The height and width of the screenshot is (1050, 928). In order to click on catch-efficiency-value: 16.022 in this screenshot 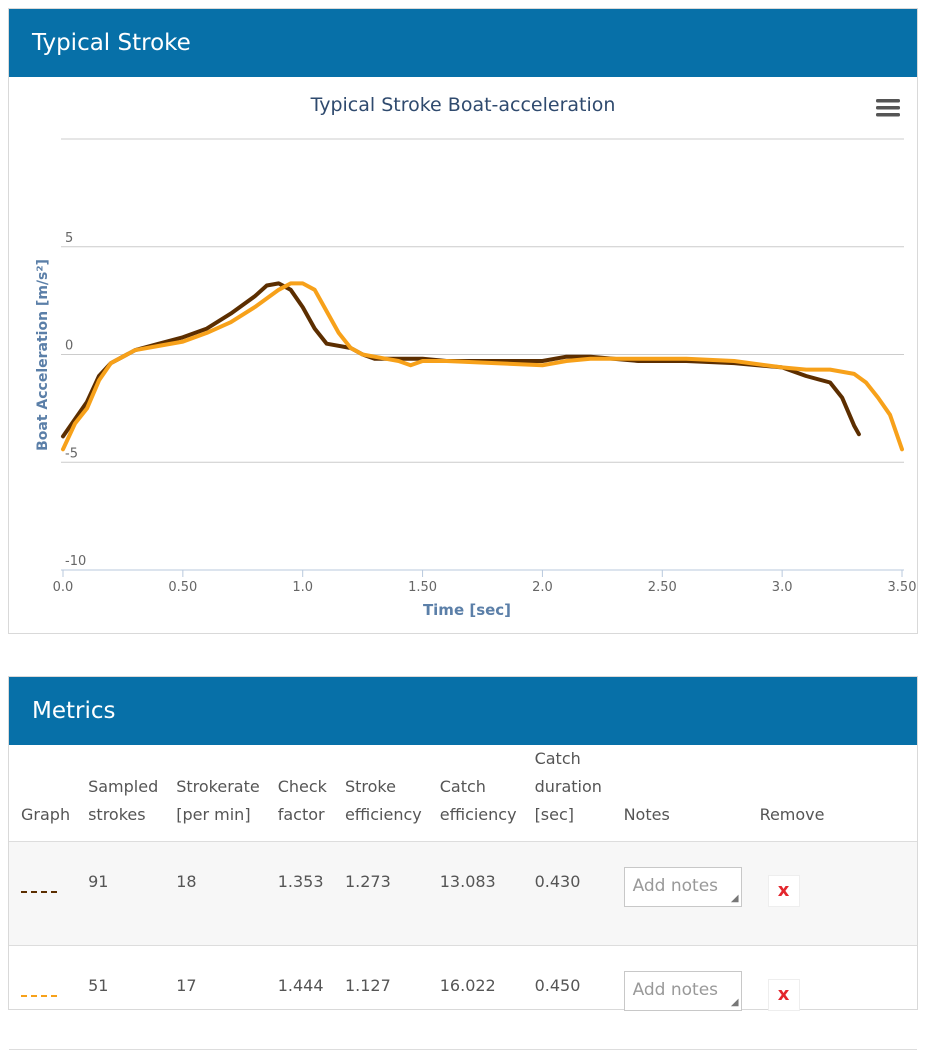, I will do `click(475, 997)`.